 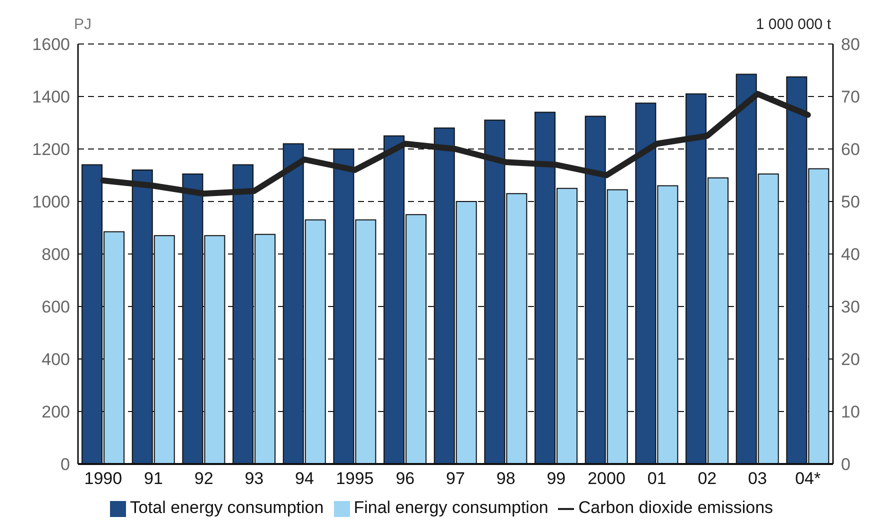 What do you see at coordinates (850, 97) in the screenshot?
I see `y2-tick-label: 70` at bounding box center [850, 97].